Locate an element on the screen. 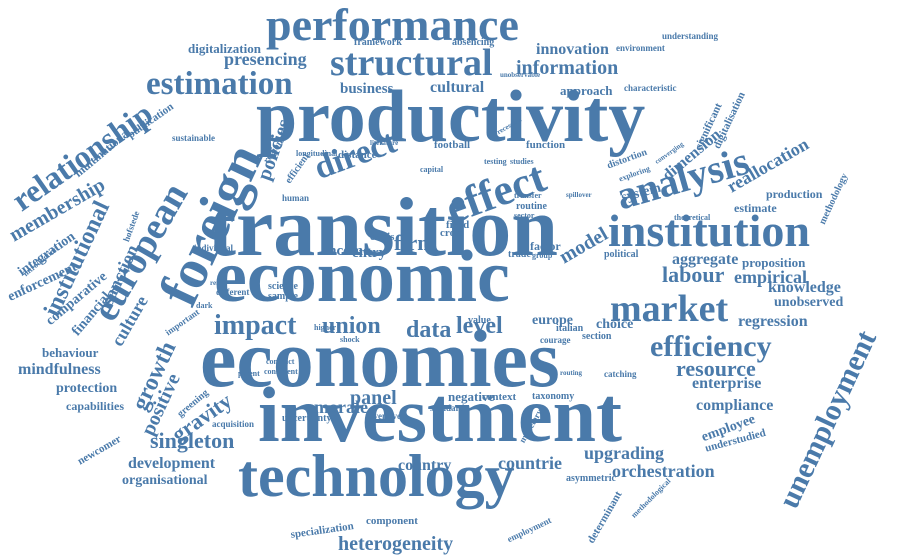 The height and width of the screenshot is (556, 900). word: model is located at coordinates (583, 246).